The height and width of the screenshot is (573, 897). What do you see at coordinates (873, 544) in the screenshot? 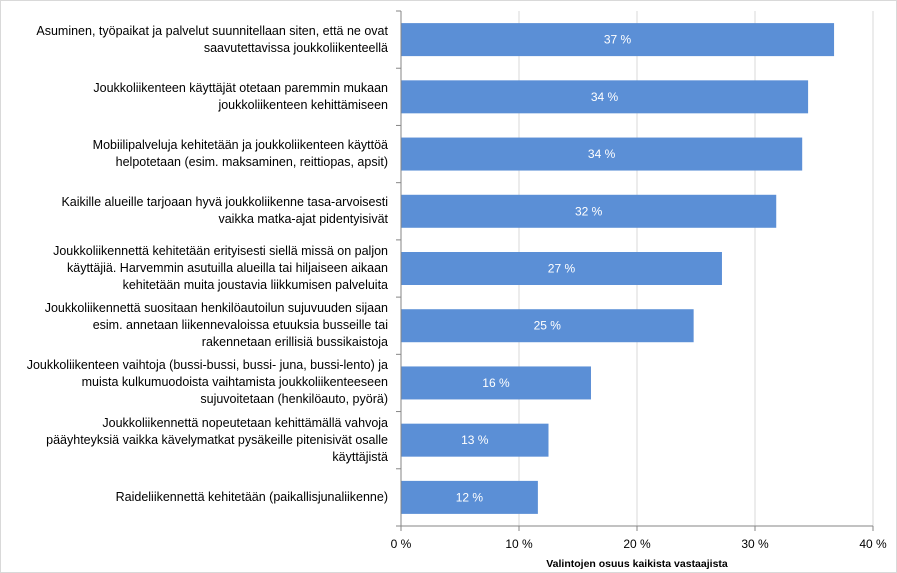
I see `x-tick-label-40: 40 %` at bounding box center [873, 544].